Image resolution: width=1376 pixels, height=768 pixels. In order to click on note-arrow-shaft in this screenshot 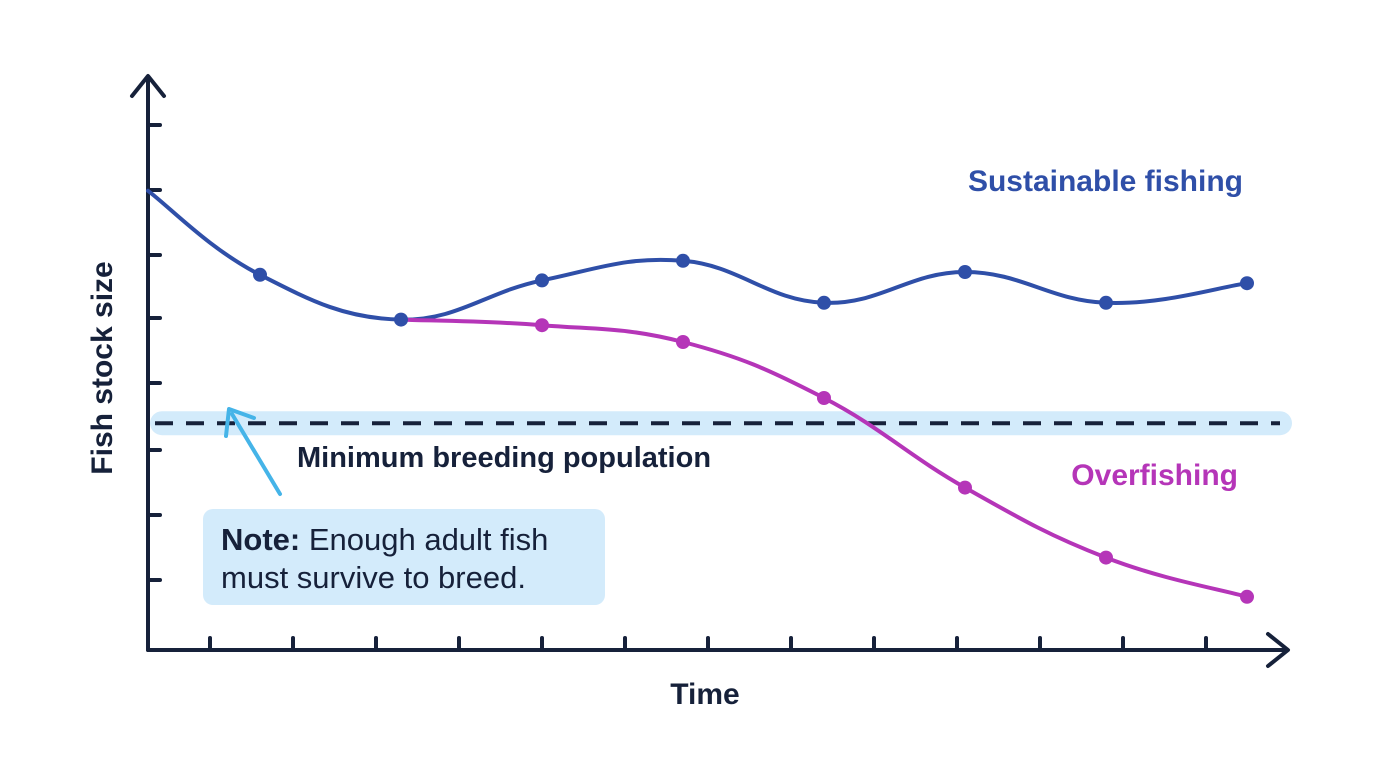, I will do `click(256, 454)`.